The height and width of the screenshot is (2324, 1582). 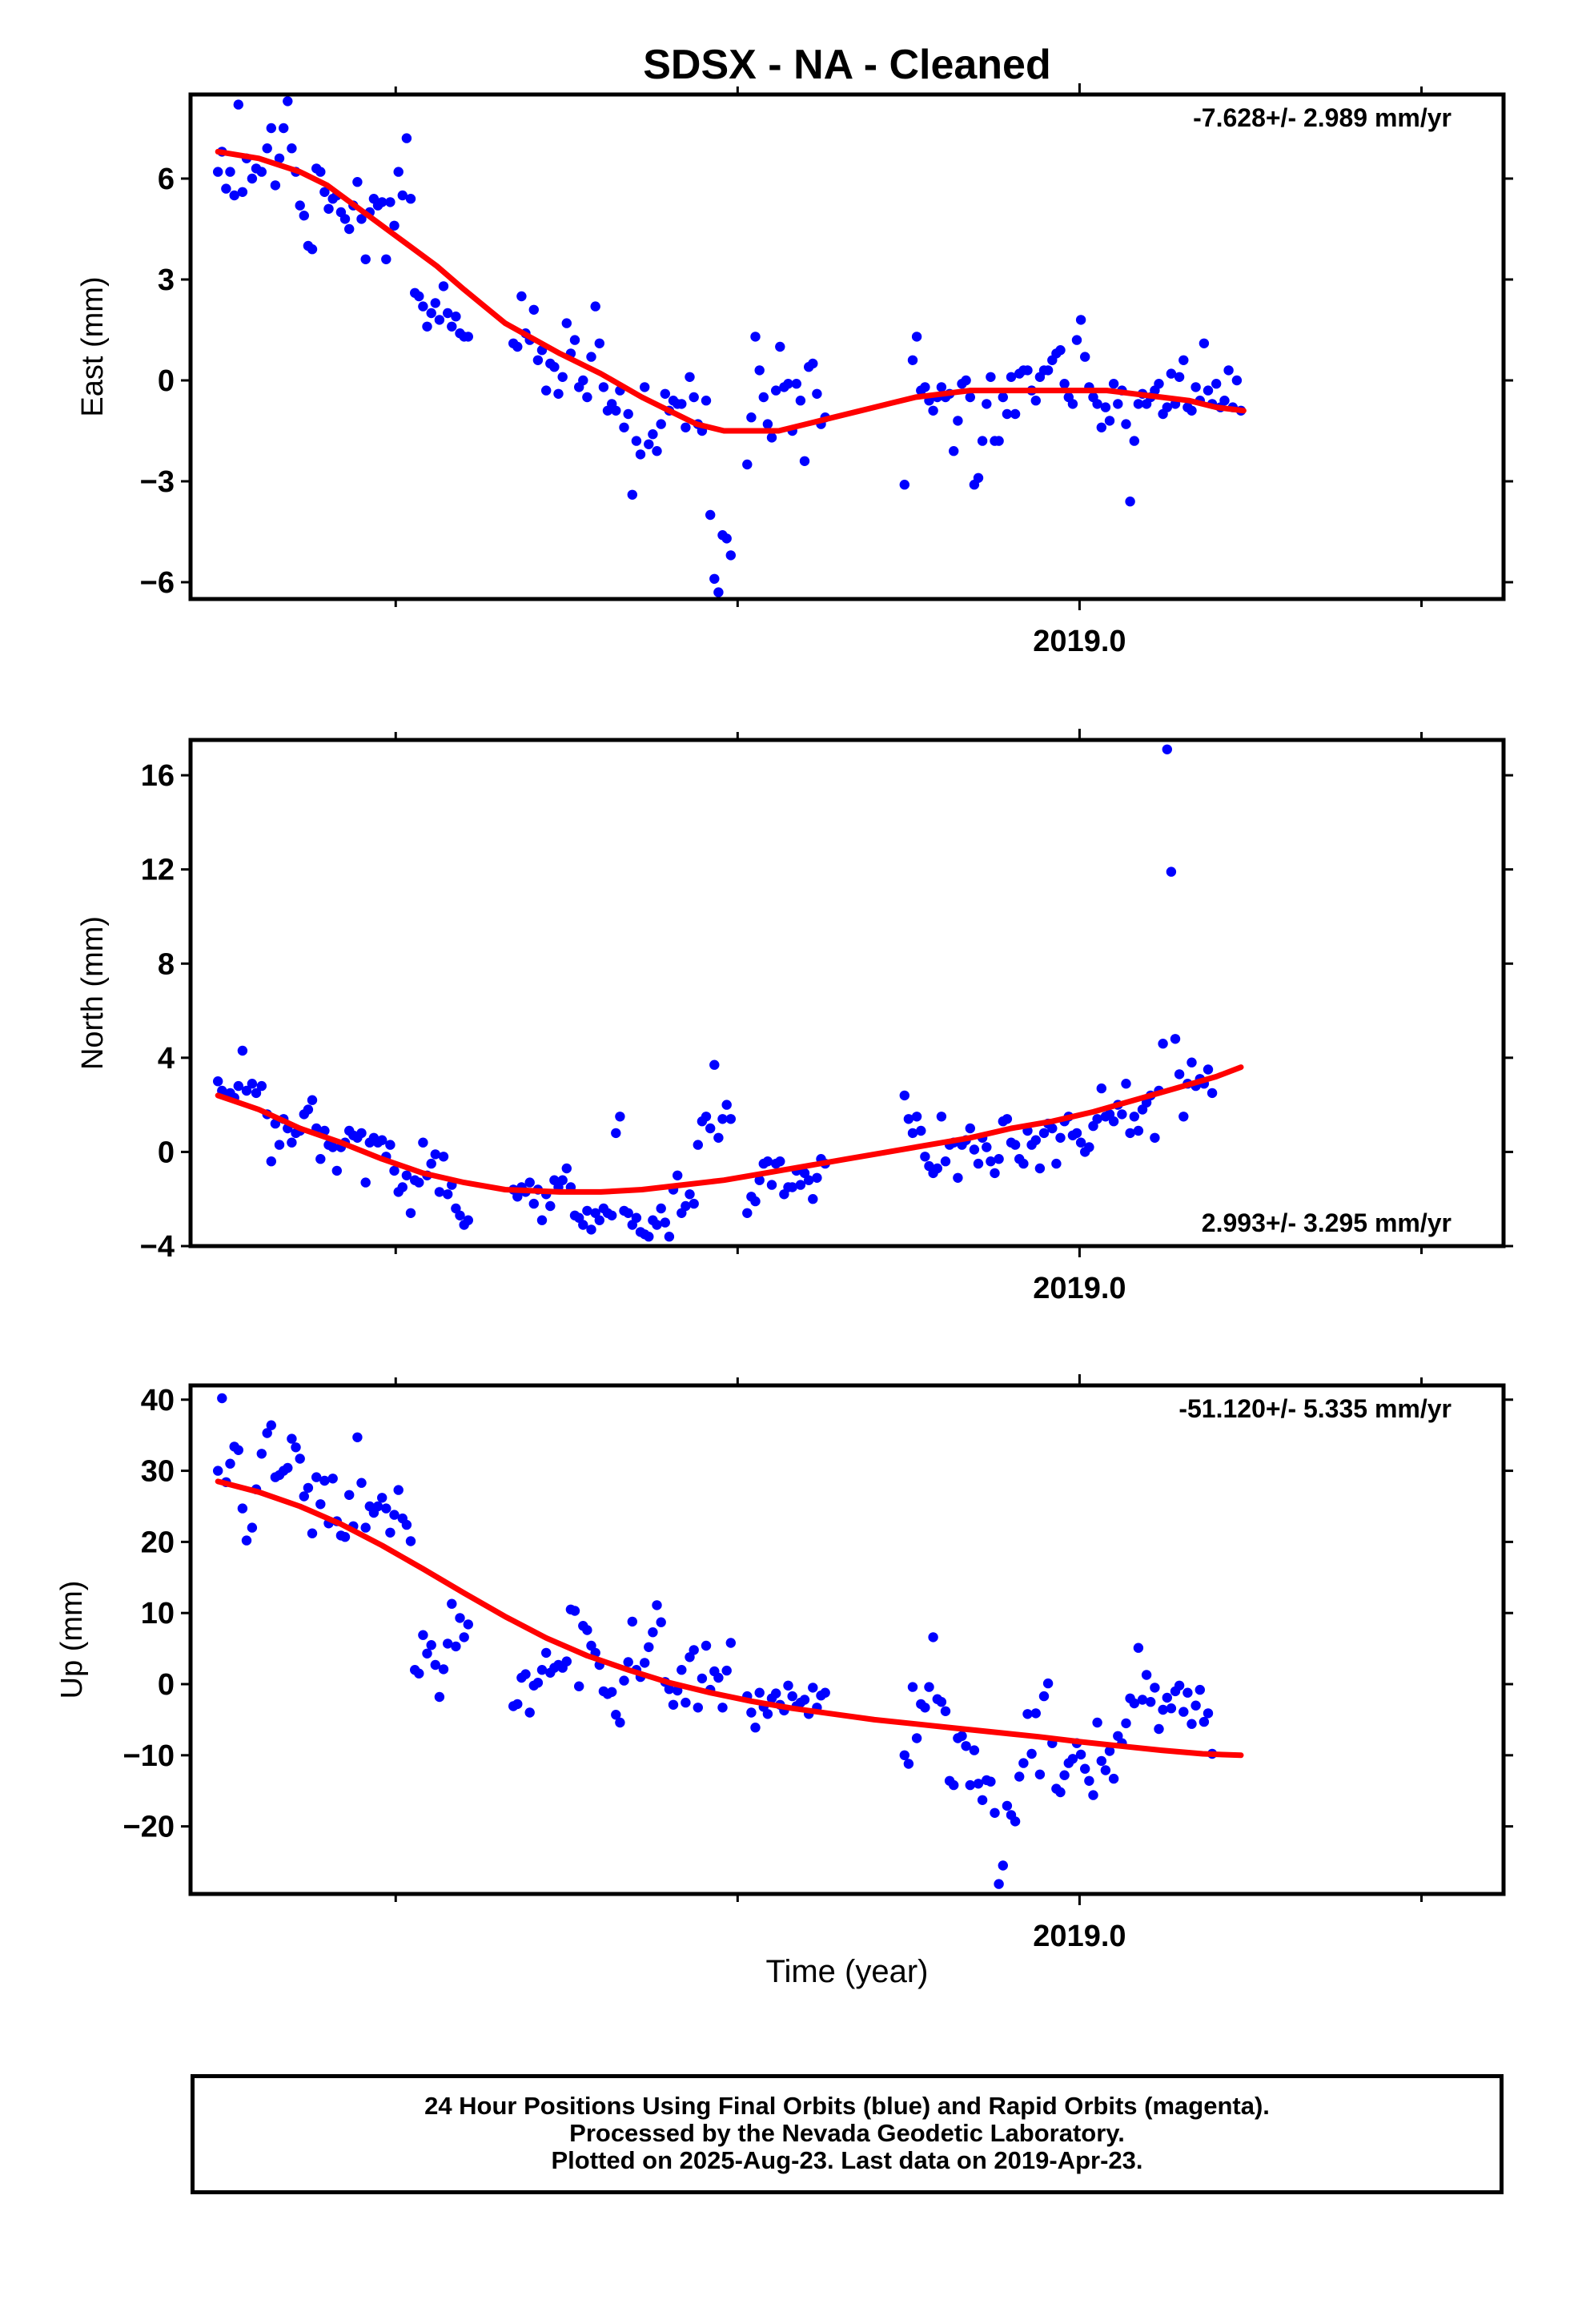 I want to click on y-tick-label: −4, so click(x=157, y=1247).